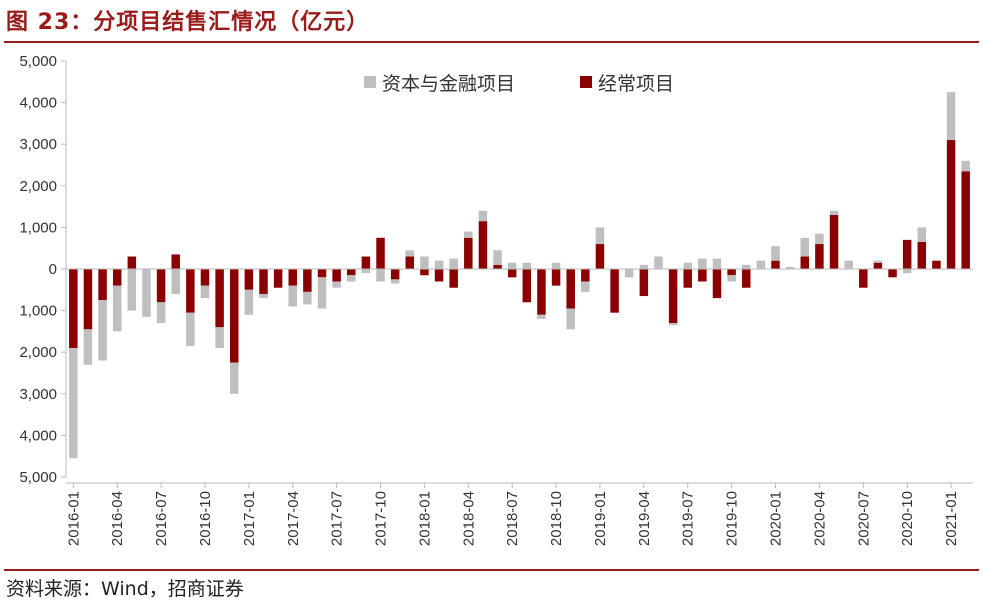 The height and width of the screenshot is (603, 983). What do you see at coordinates (38, 144) in the screenshot?
I see `y-tick-label: 3,000` at bounding box center [38, 144].